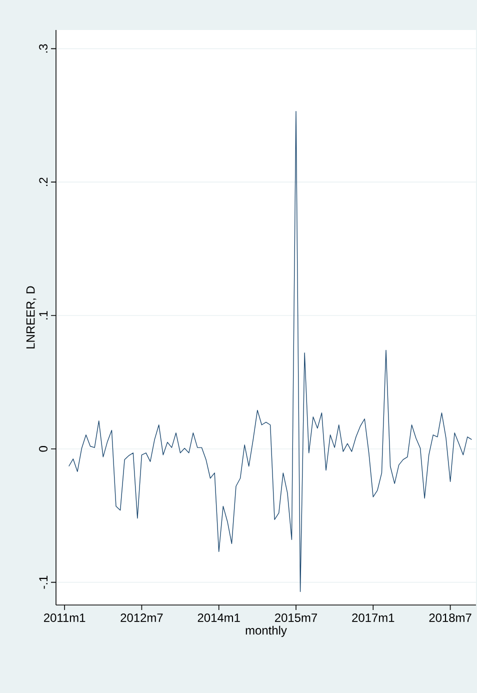 Image resolution: width=477 pixels, height=693 pixels. Describe the element at coordinates (219, 618) in the screenshot. I see `x-tick-label: 2014m1` at that location.